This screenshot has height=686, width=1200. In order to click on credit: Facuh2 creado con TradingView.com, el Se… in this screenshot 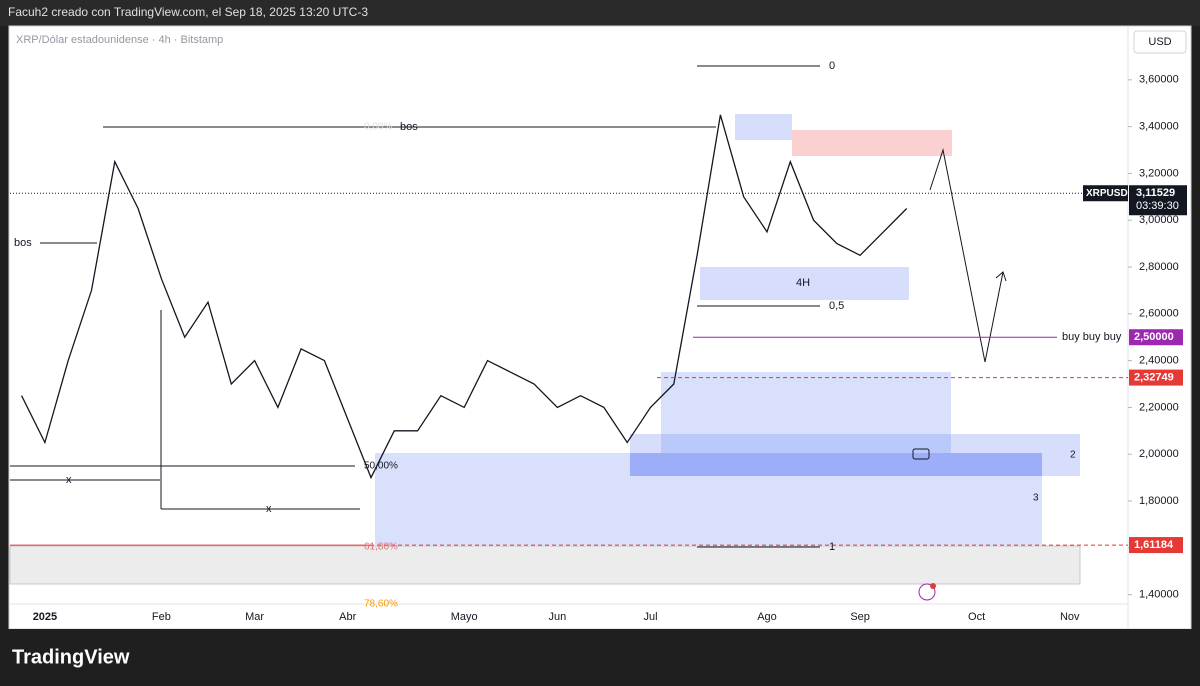, I will do `click(188, 12)`.